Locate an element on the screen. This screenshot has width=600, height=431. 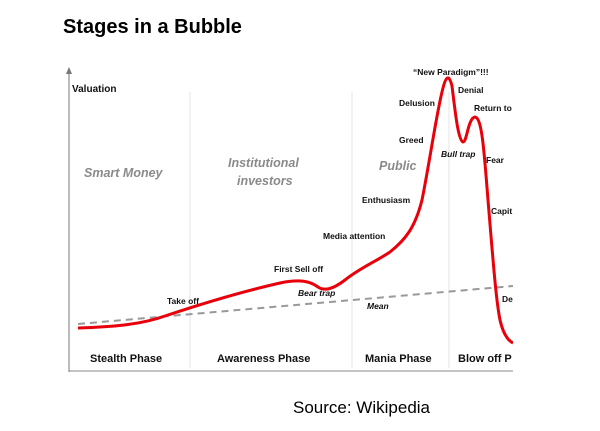
phase-stealth: Stealth Phase is located at coordinates (126, 359).